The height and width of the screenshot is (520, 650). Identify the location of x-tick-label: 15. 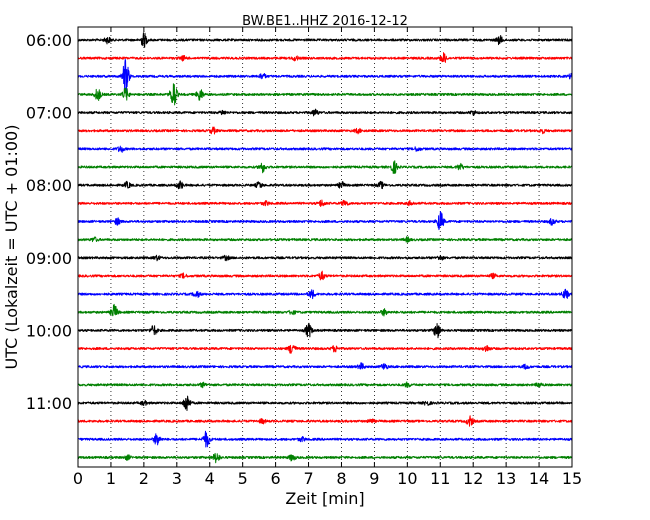
(572, 478).